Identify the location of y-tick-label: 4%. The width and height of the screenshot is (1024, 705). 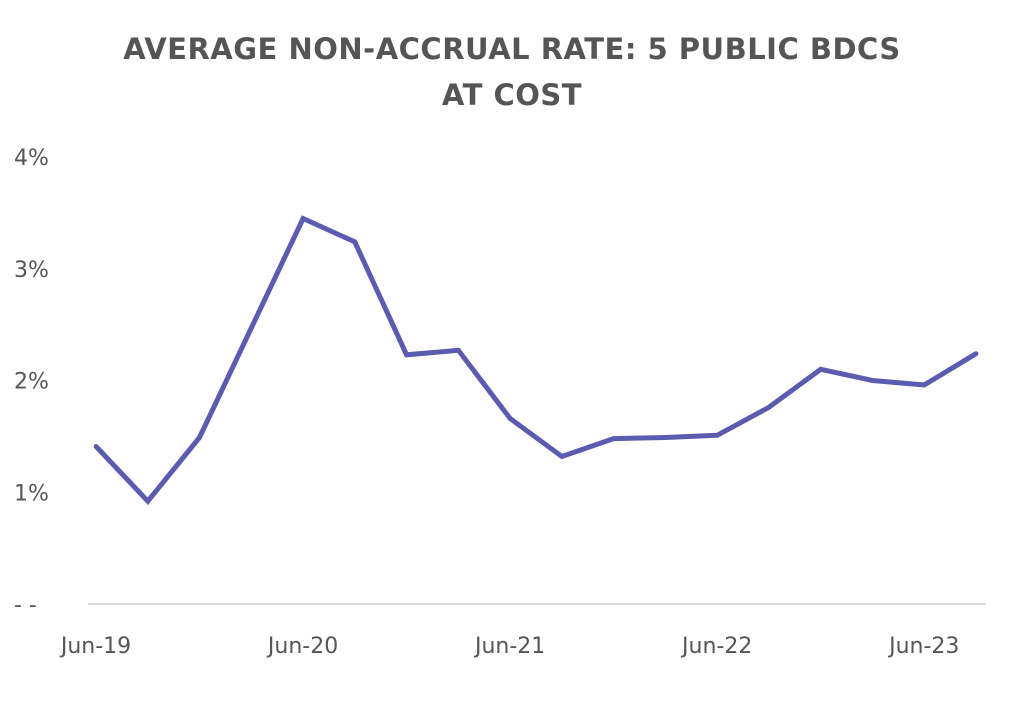
(31, 158).